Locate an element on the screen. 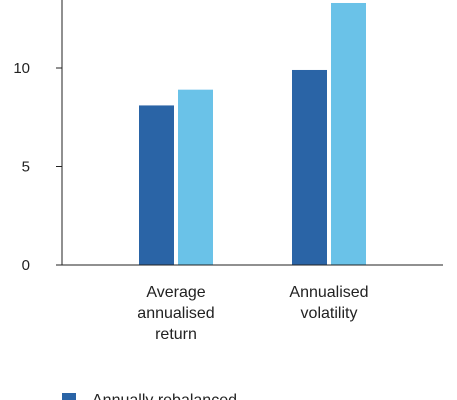 The width and height of the screenshot is (457, 400). y-axis: 0 5 10 is located at coordinates (38, 137).